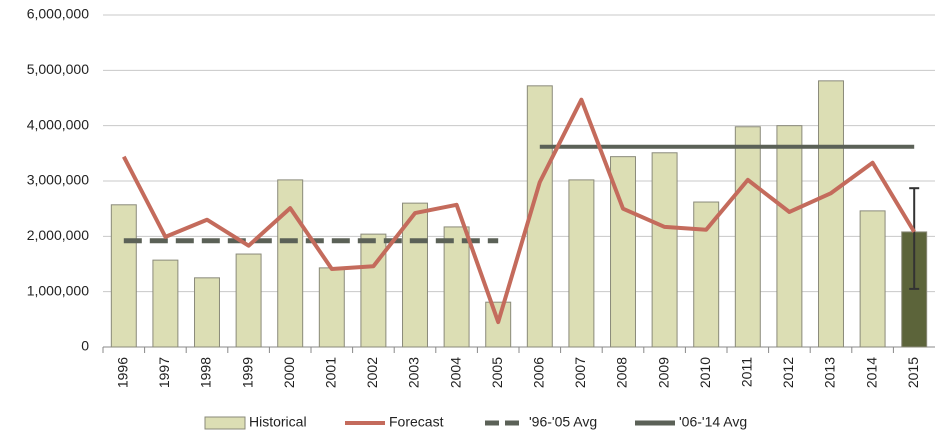 The image size is (943, 447). What do you see at coordinates (913, 372) in the screenshot?
I see `x-tick-label: 2015` at bounding box center [913, 372].